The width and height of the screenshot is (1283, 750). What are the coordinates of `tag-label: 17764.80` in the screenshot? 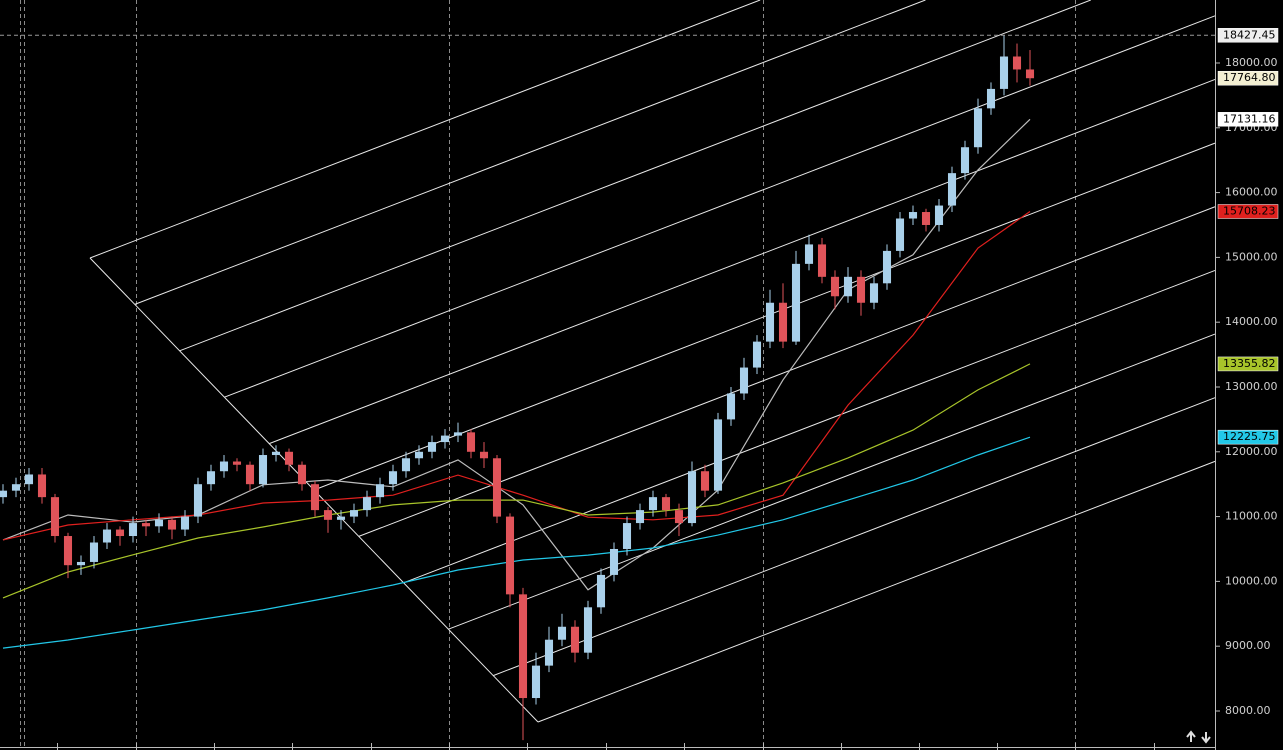 It's located at (1249, 77).